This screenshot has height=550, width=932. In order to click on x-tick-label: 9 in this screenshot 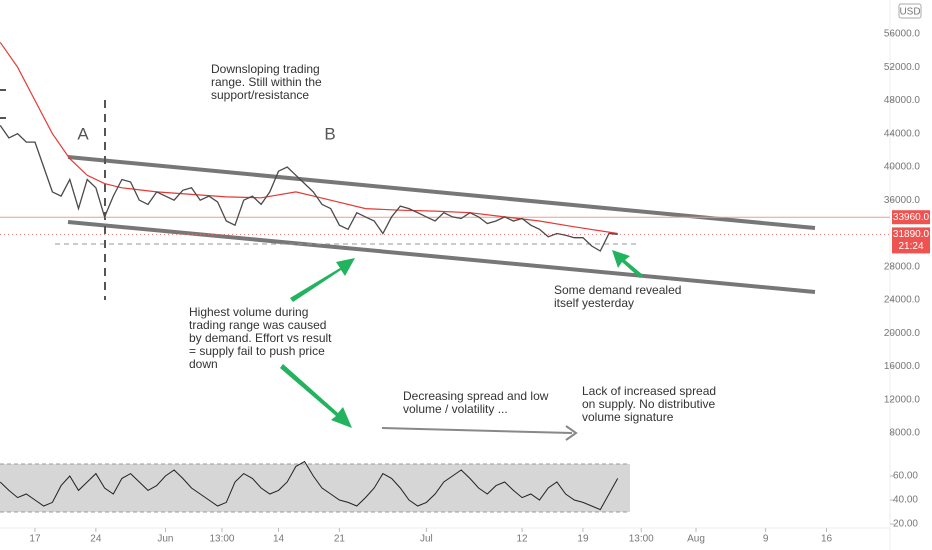, I will do `click(766, 539)`.